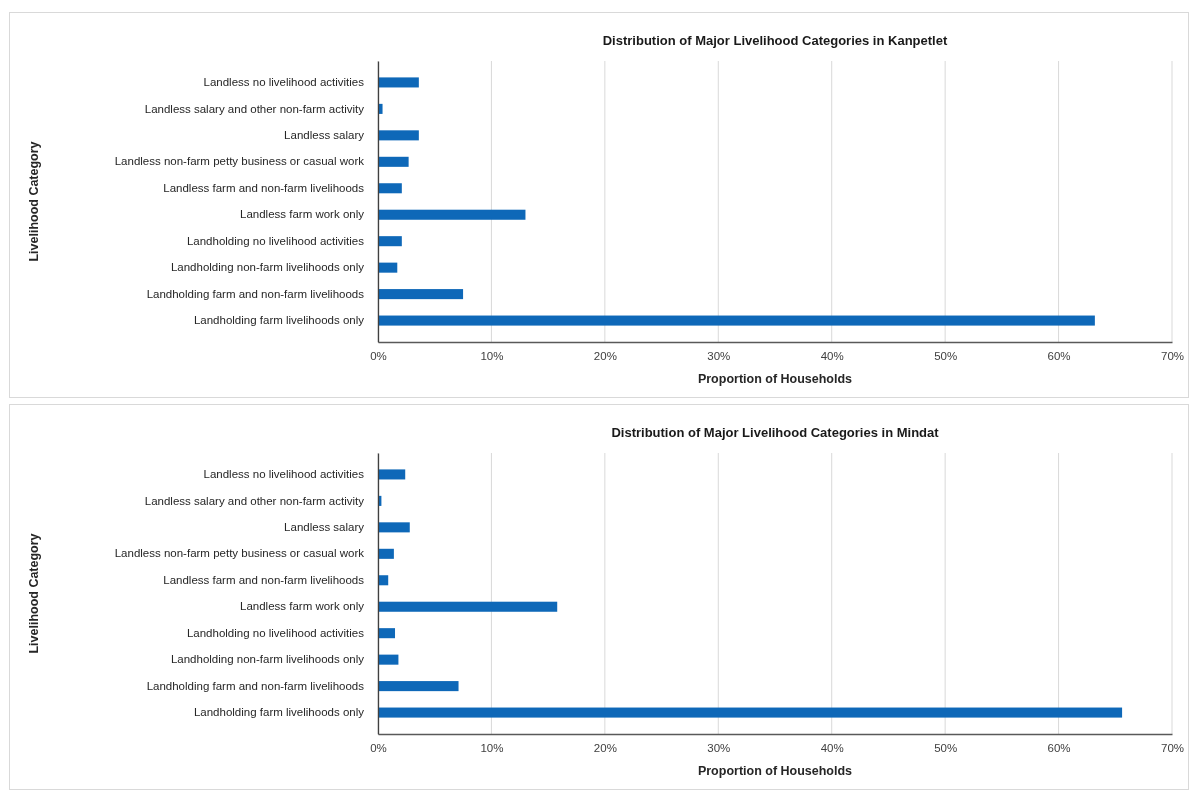 The width and height of the screenshot is (1191, 793). Describe the element at coordinates (775, 40) in the screenshot. I see `chart-title: Distribution of Major Livelihood Categories in Kanpetlet` at that location.